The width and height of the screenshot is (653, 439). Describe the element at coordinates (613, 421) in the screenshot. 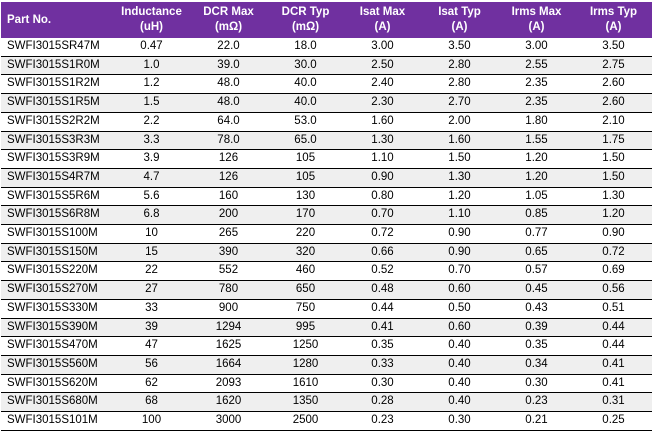

I see `value-cell: 0.25` at that location.